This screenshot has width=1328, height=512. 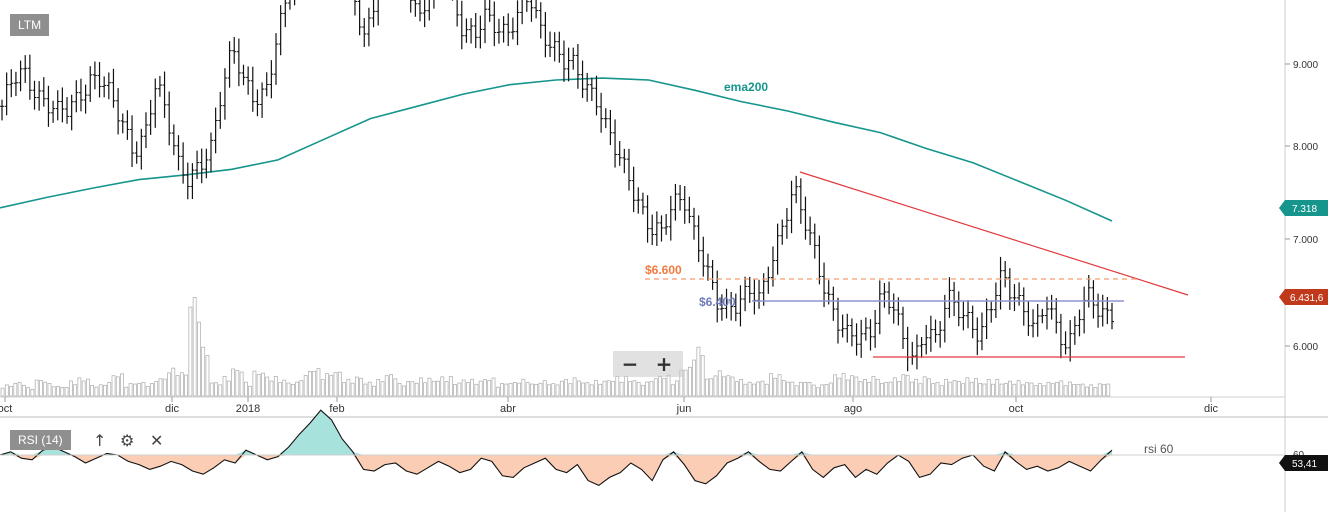 I want to click on close-icon: ✕, so click(x=157, y=440).